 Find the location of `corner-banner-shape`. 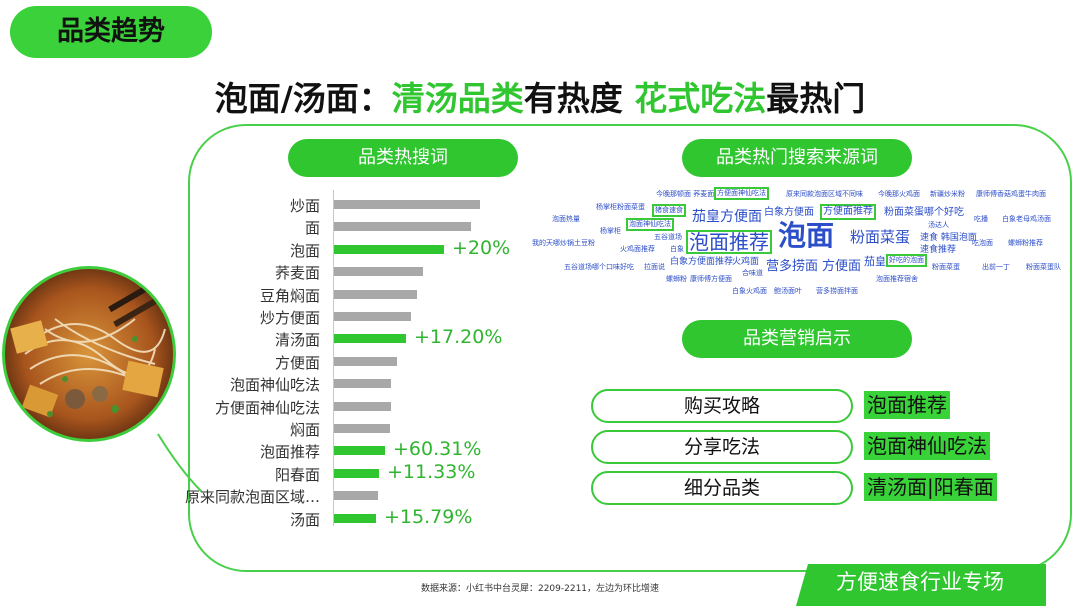

corner-banner-shape is located at coordinates (921, 585).